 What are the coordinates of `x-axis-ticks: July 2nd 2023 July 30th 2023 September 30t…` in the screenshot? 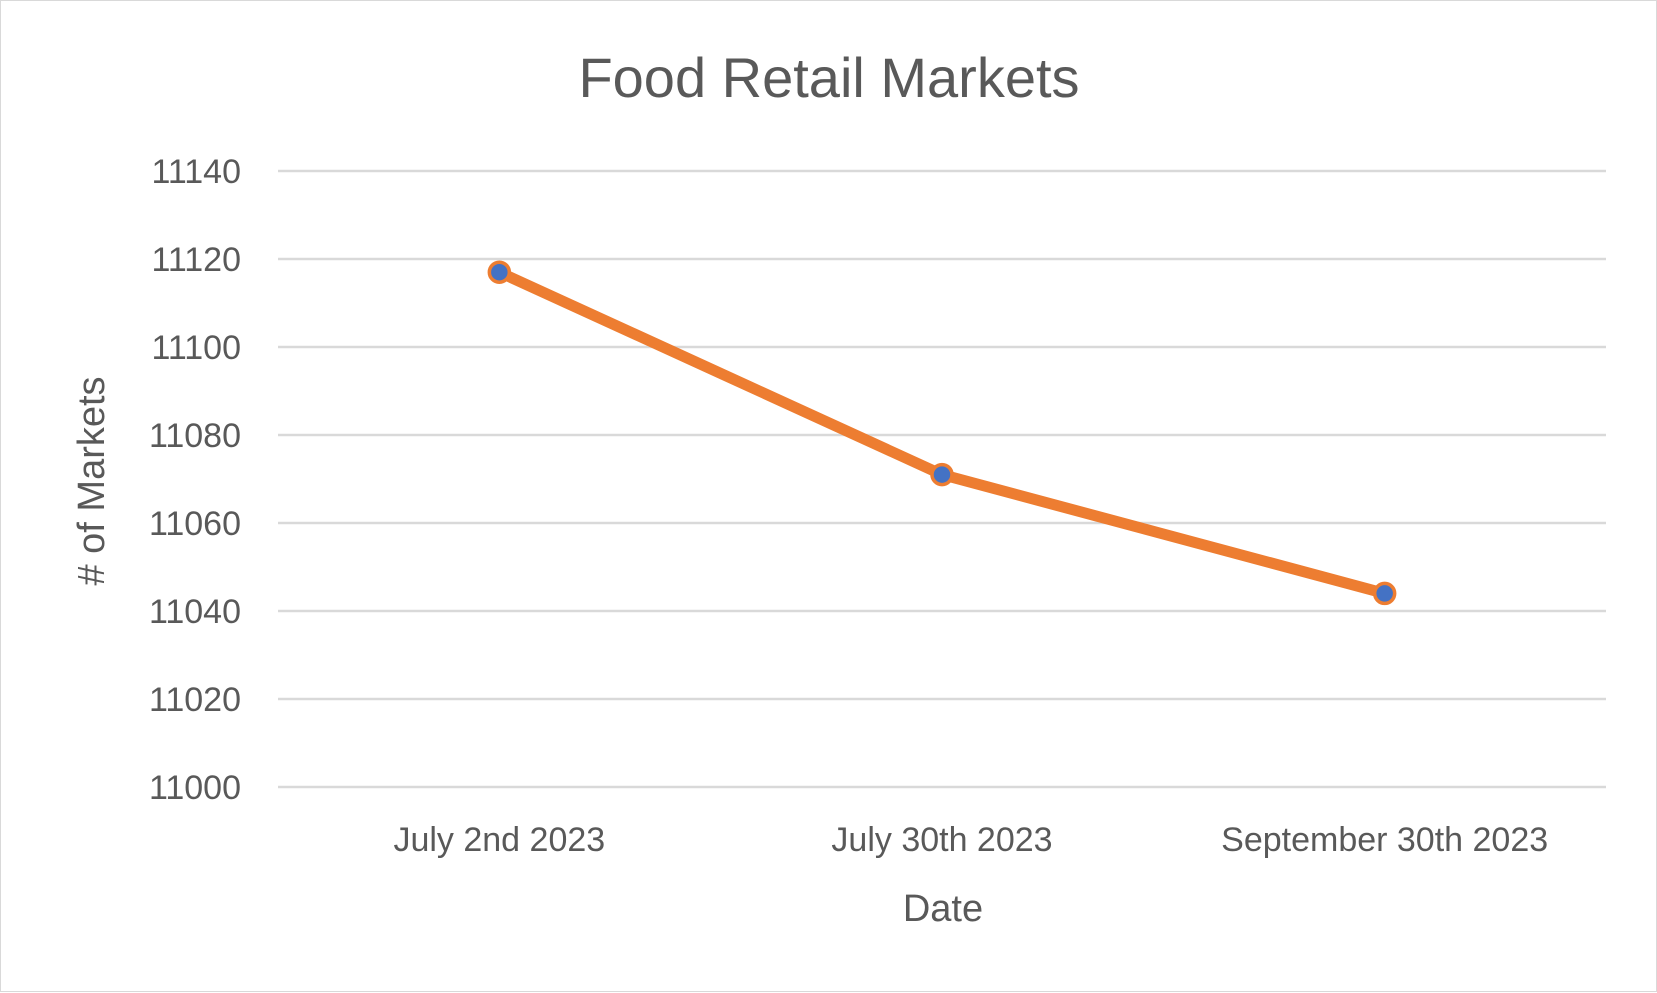 It's located at (970, 840).